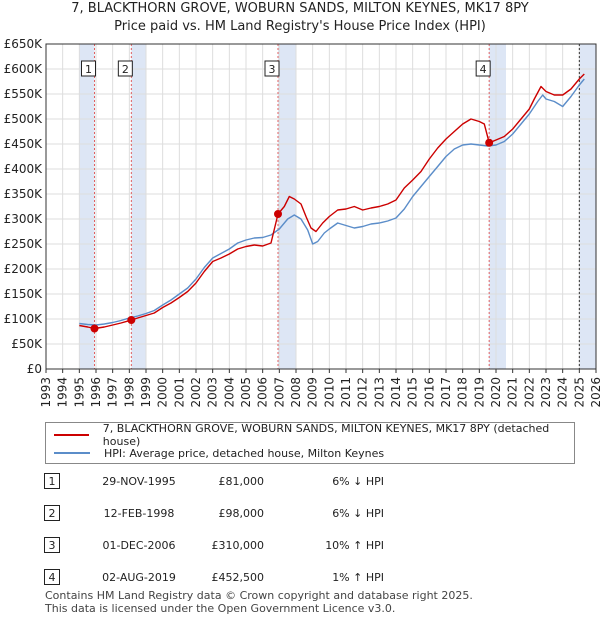 This screenshot has width=600, height=620. Describe the element at coordinates (139, 513) in the screenshot. I see `sale-date: 12-FEB-1998` at that location.